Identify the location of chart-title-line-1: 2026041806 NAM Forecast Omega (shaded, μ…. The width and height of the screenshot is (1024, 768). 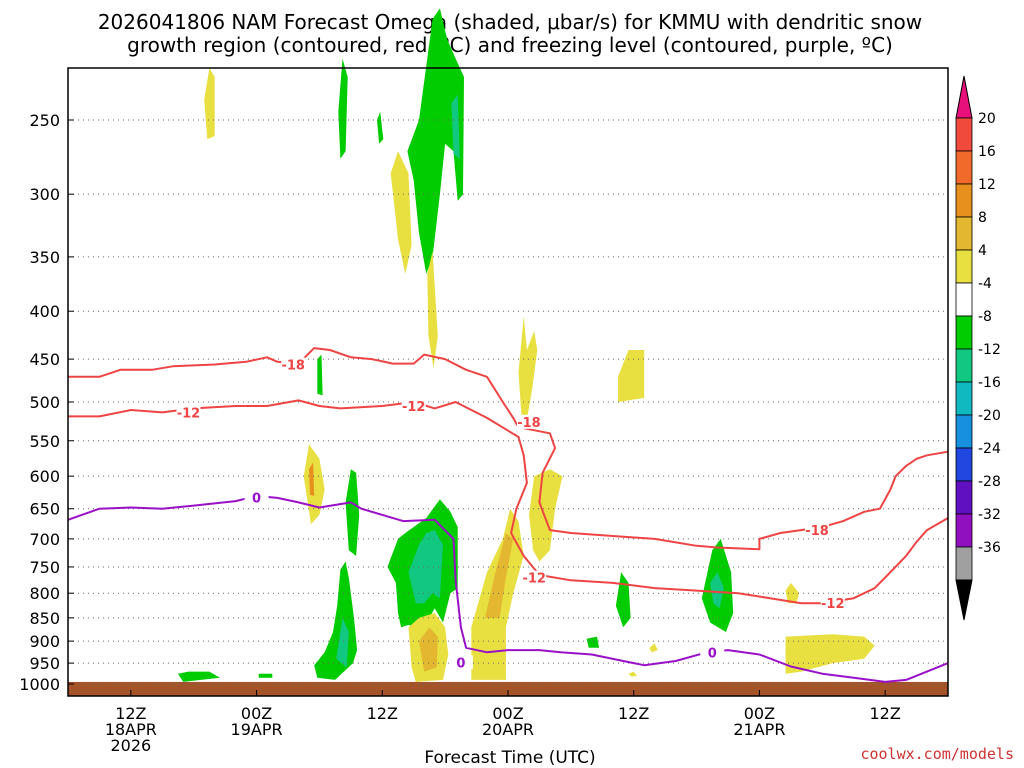
(510, 22).